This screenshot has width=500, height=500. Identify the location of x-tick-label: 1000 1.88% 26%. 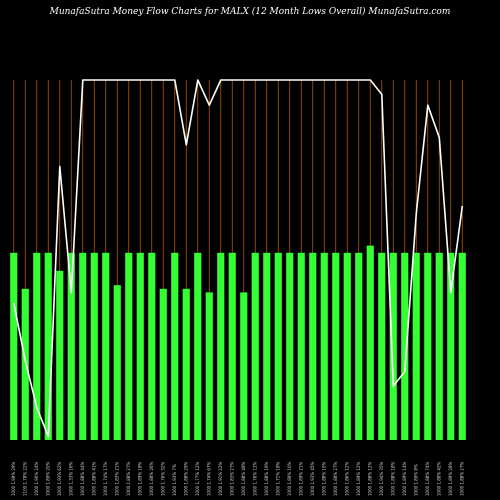
(151, 478).